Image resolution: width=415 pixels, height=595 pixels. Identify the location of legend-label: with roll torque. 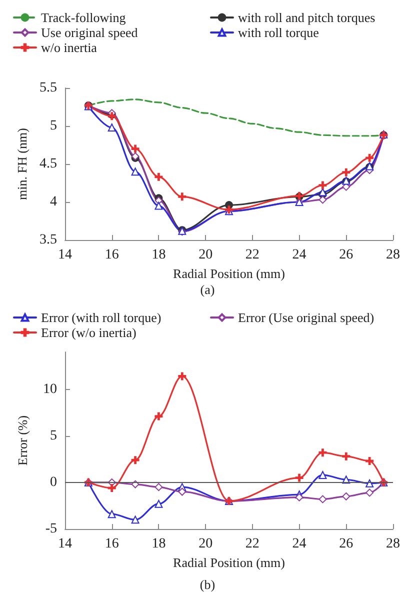
(279, 32).